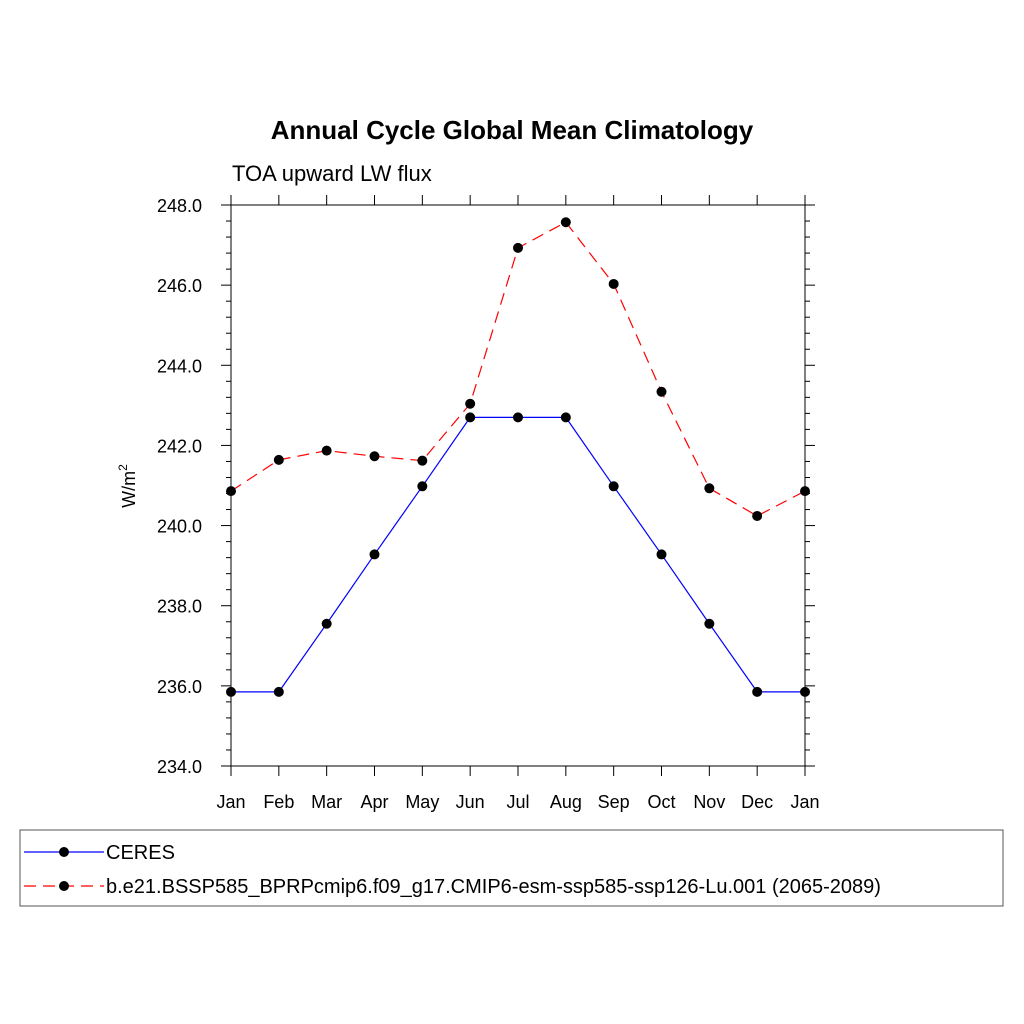 The width and height of the screenshot is (1024, 1024). What do you see at coordinates (179, 366) in the screenshot?
I see `y-tick-label: 244.0` at bounding box center [179, 366].